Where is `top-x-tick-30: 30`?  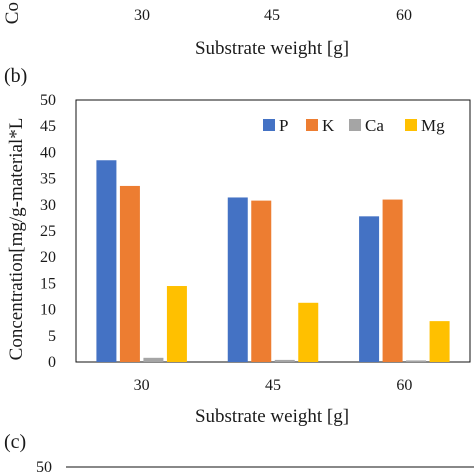 top-x-tick-30: 30 is located at coordinates (142, 15).